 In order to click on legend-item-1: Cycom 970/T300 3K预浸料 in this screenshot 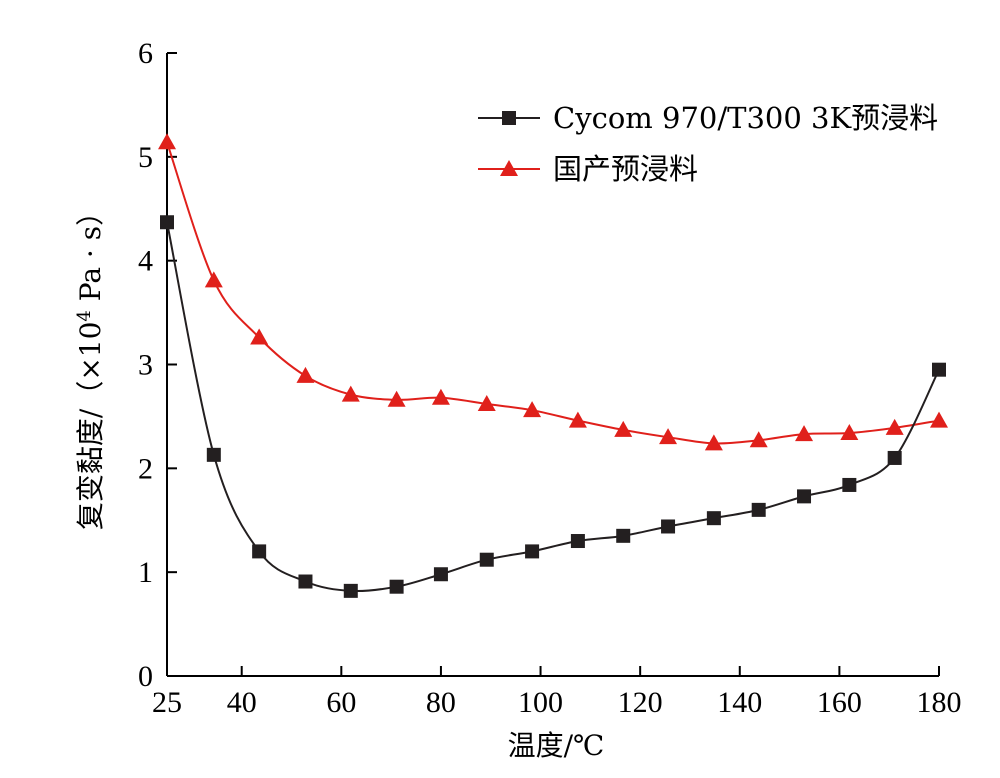, I will do `click(708, 118)`.